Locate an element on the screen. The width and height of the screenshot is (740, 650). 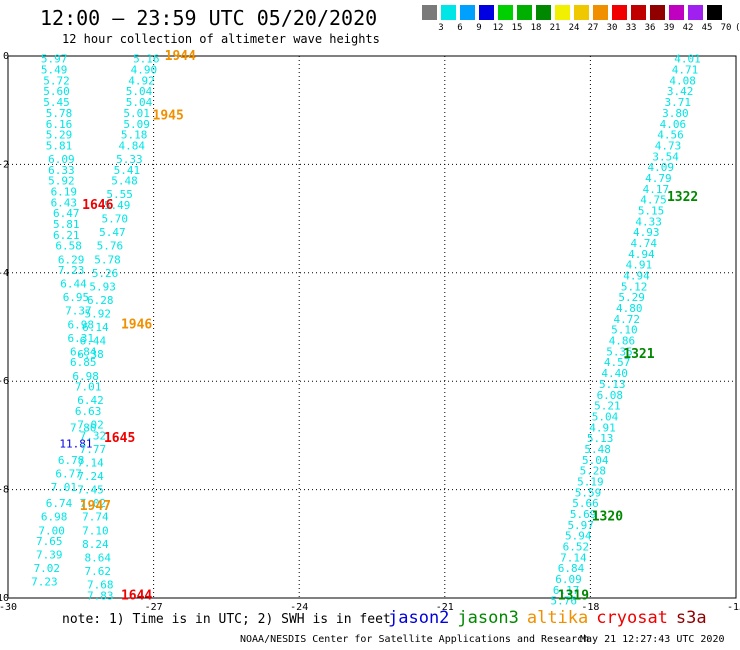
pass-time-label: 1320 is located at coordinates (607, 517).